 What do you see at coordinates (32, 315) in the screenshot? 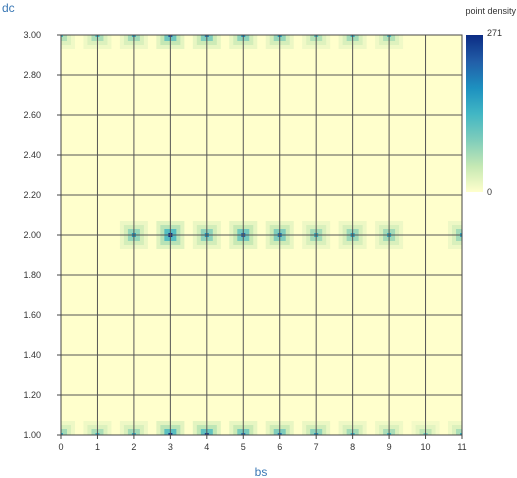
I see `y-tick-label: 1.60` at bounding box center [32, 315].